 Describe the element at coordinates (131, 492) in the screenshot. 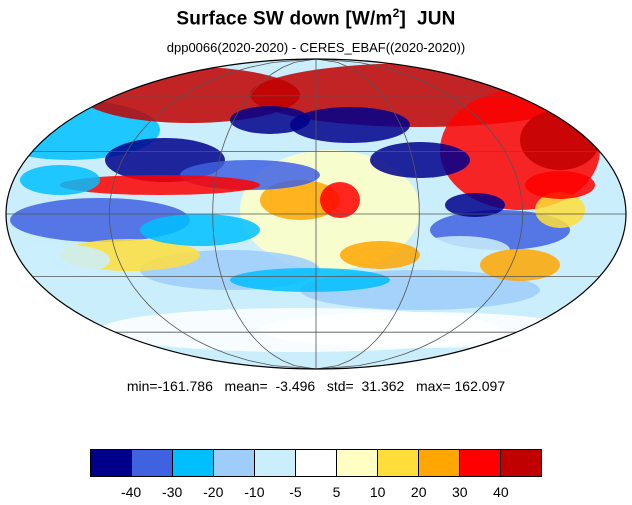

I see `colorbar-tick-label: -40` at that location.